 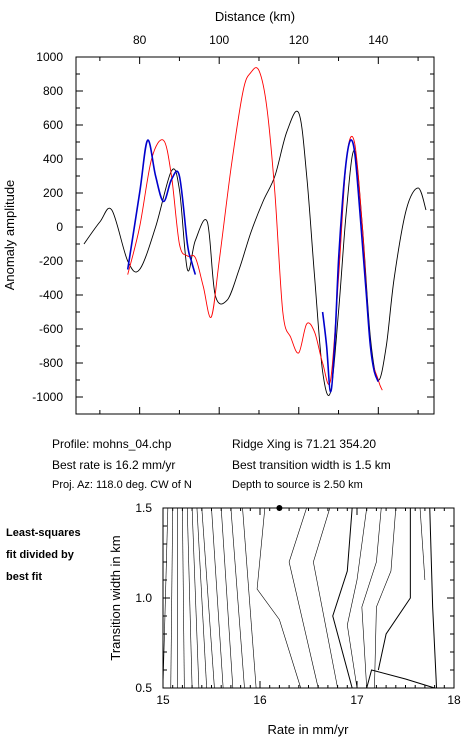 What do you see at coordinates (357, 700) in the screenshot?
I see `contour-x-tick-label: 17` at bounding box center [357, 700].